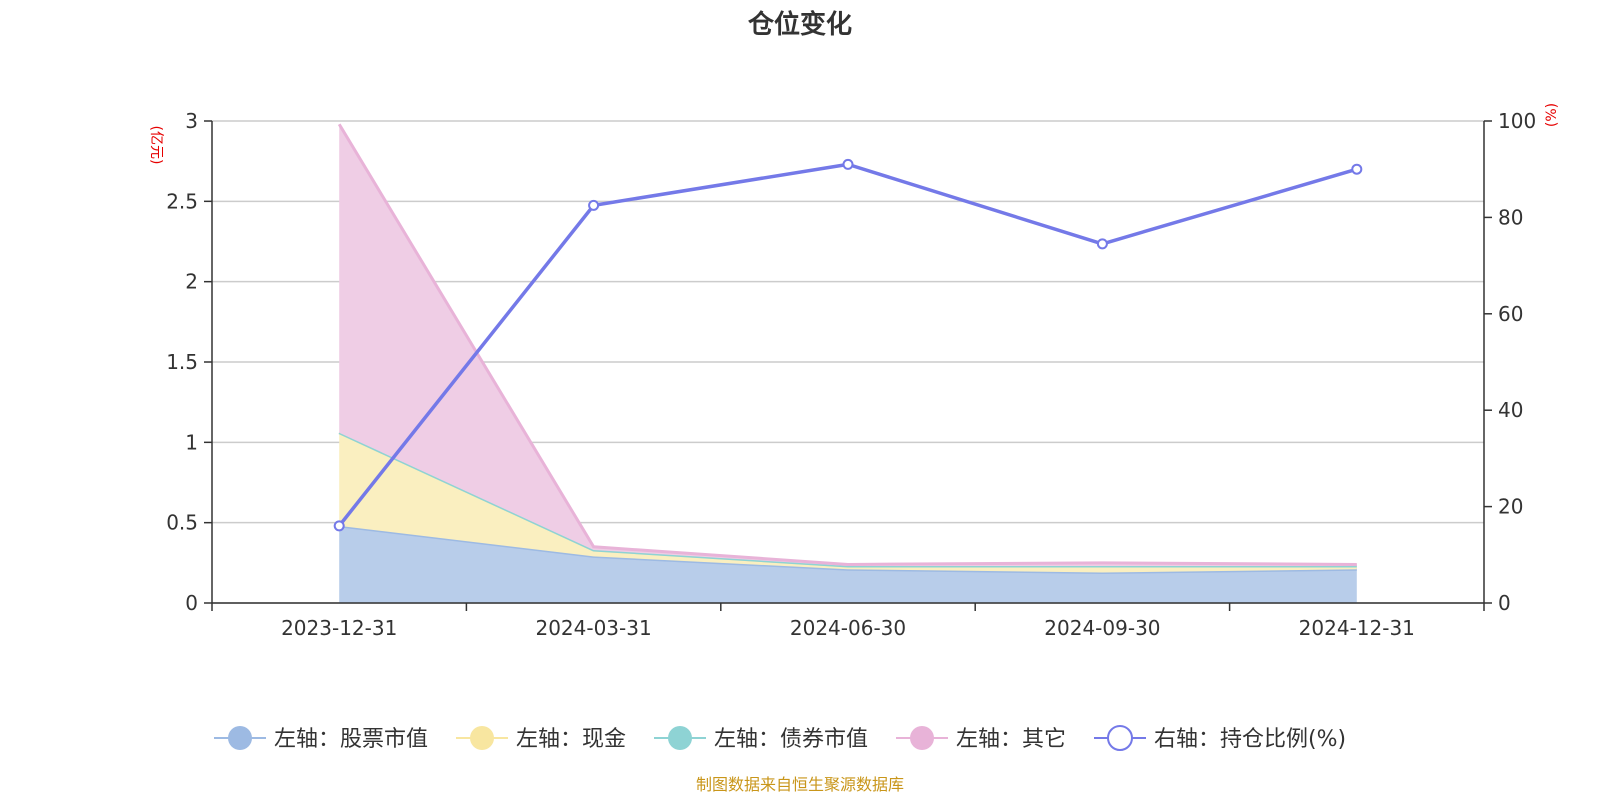 This screenshot has width=1600, height=800. Describe the element at coordinates (571, 739) in the screenshot. I see `legend-label: 左轴：现金` at that location.